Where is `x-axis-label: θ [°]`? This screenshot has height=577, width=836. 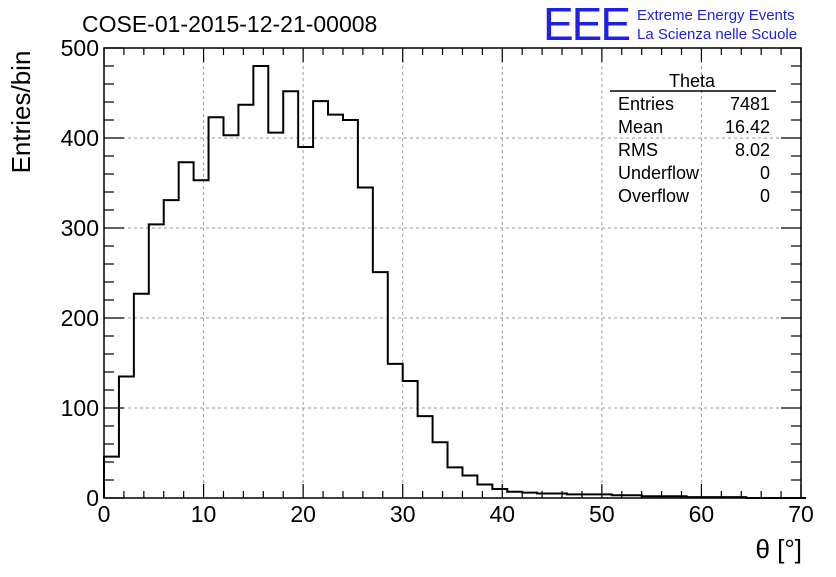
x-axis-label: θ [°] is located at coordinates (778, 549).